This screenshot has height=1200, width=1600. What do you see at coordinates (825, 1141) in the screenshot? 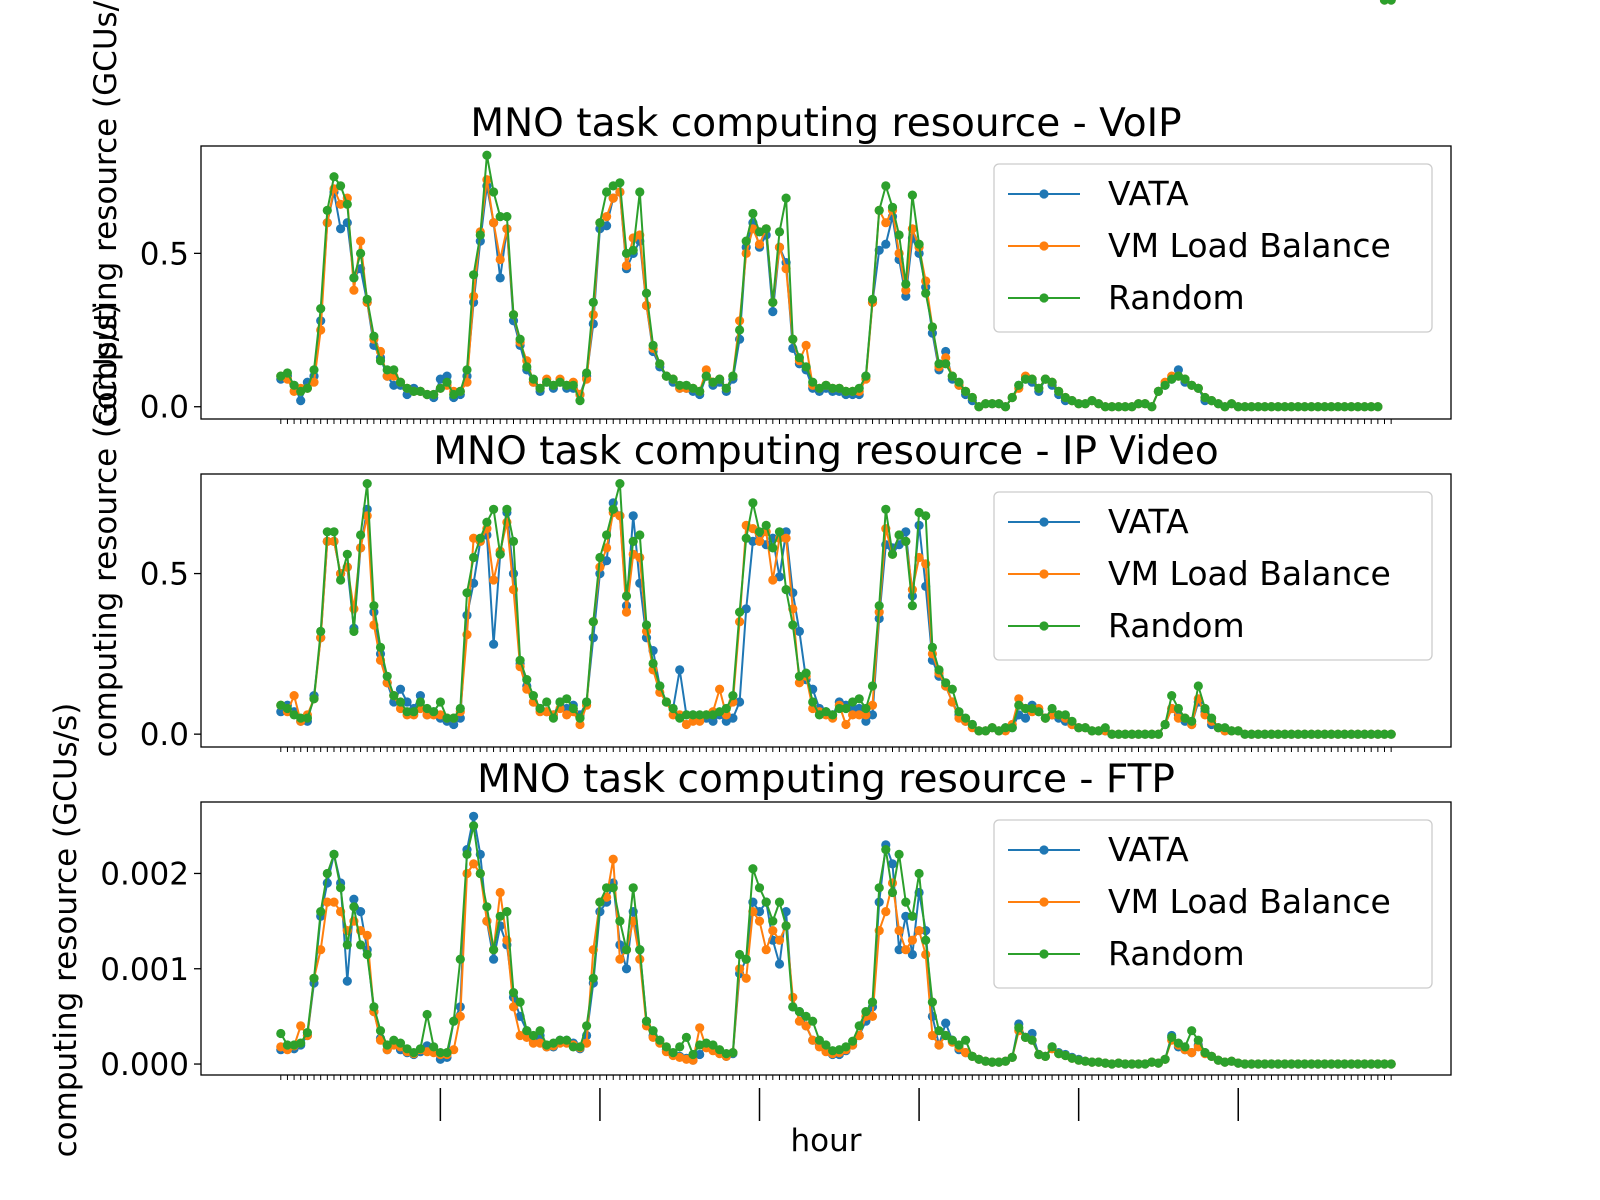
I see `x-axis-label: hour` at bounding box center [825, 1141].